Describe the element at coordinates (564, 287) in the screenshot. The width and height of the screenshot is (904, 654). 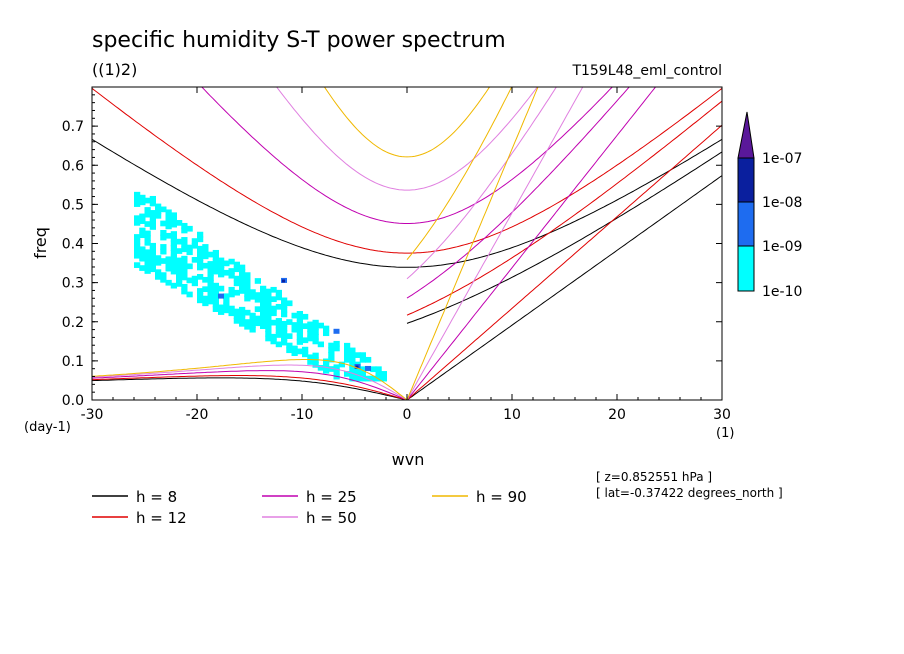
I see `curve-h8-kelvin` at that location.